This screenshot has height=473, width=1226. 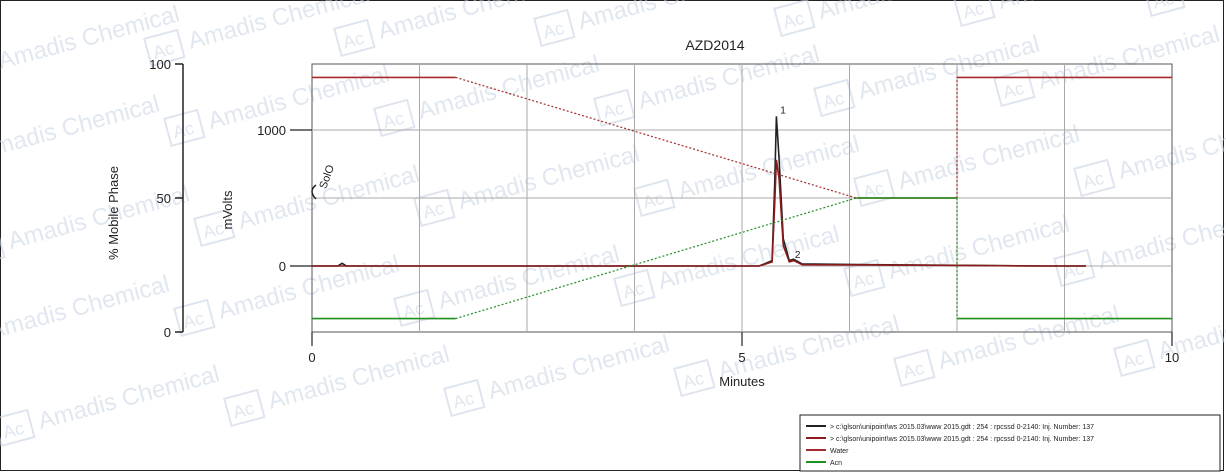 What do you see at coordinates (798, 255) in the screenshot?
I see `peak-label: 2` at bounding box center [798, 255].